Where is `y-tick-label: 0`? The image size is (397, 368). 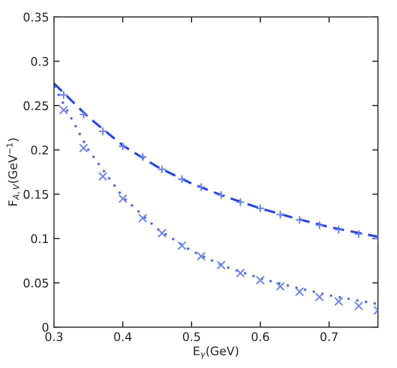 y-tick-label: 0 is located at coordinates (45, 327).